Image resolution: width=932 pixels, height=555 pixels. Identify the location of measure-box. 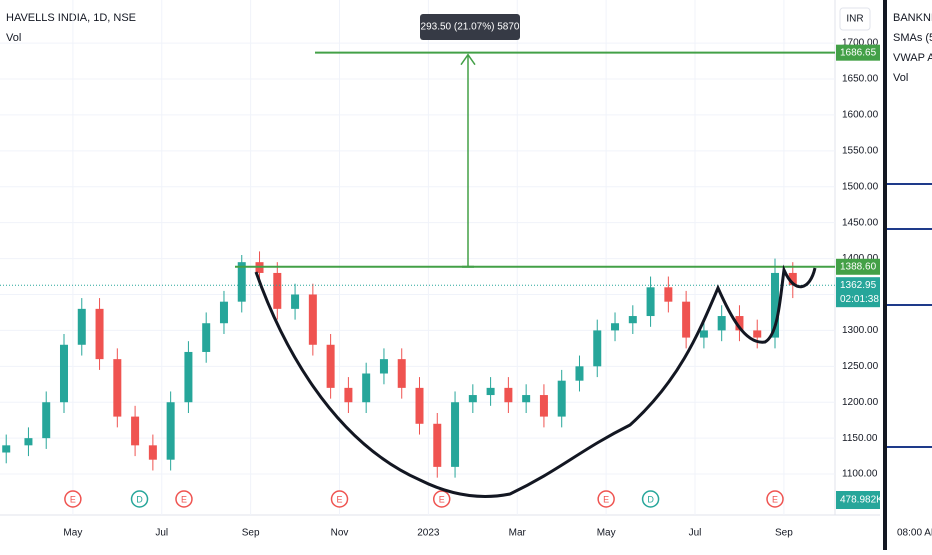
(470, 27).